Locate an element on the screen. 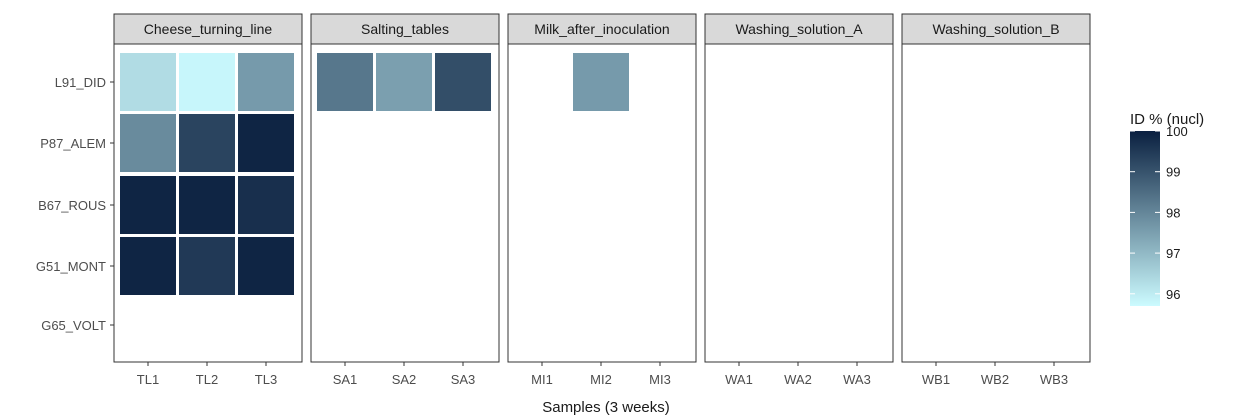  x-tick-label: TL2 is located at coordinates (207, 379).